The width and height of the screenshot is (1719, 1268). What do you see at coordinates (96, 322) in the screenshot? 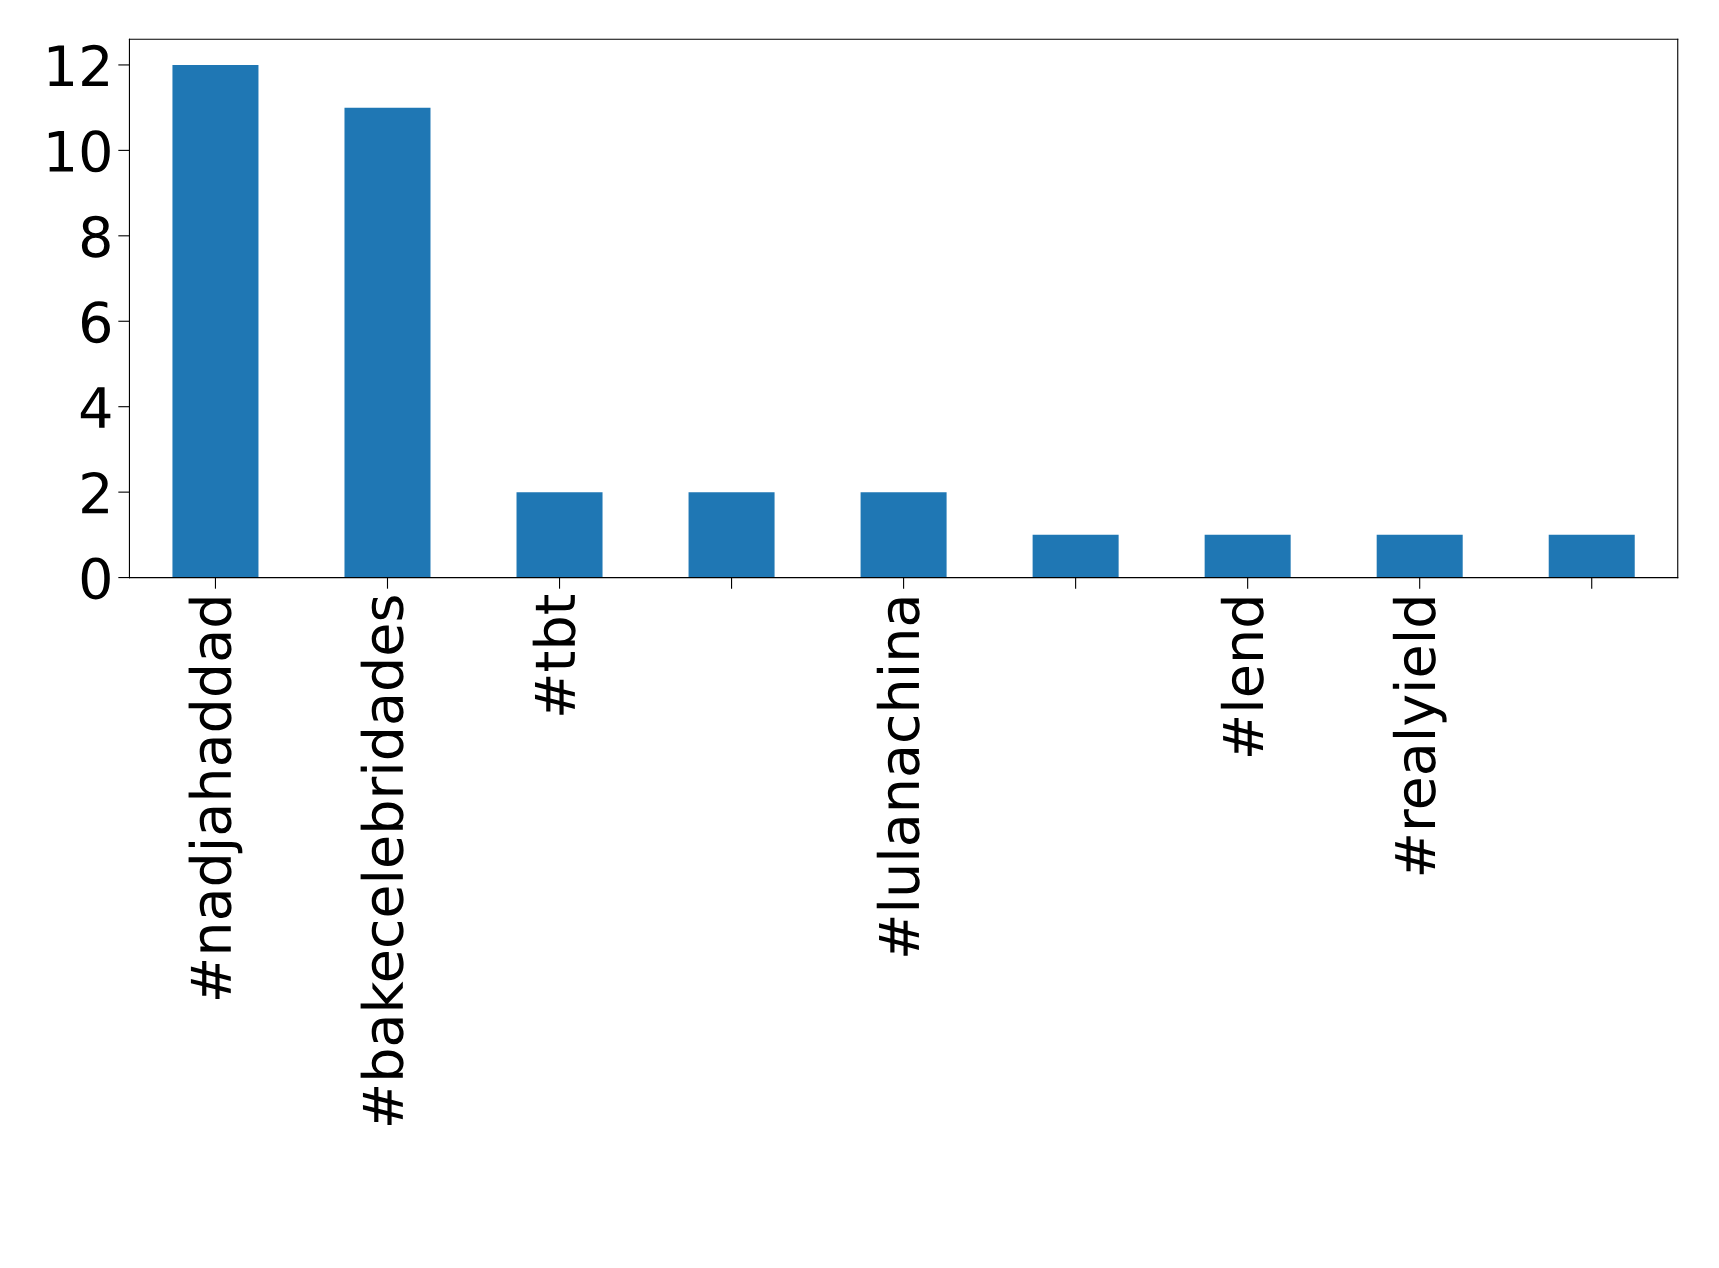
I see `y-tick-label: 6` at bounding box center [96, 322].